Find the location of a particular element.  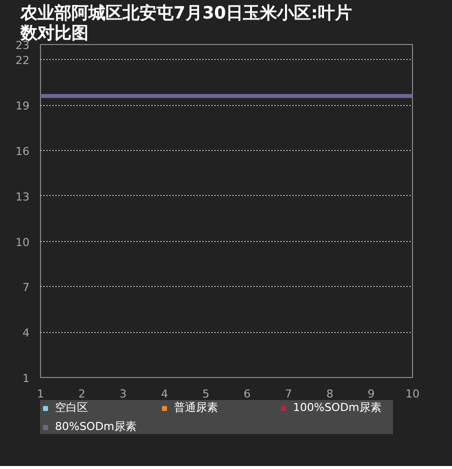

legend-label: 空白区 is located at coordinates (72, 407).